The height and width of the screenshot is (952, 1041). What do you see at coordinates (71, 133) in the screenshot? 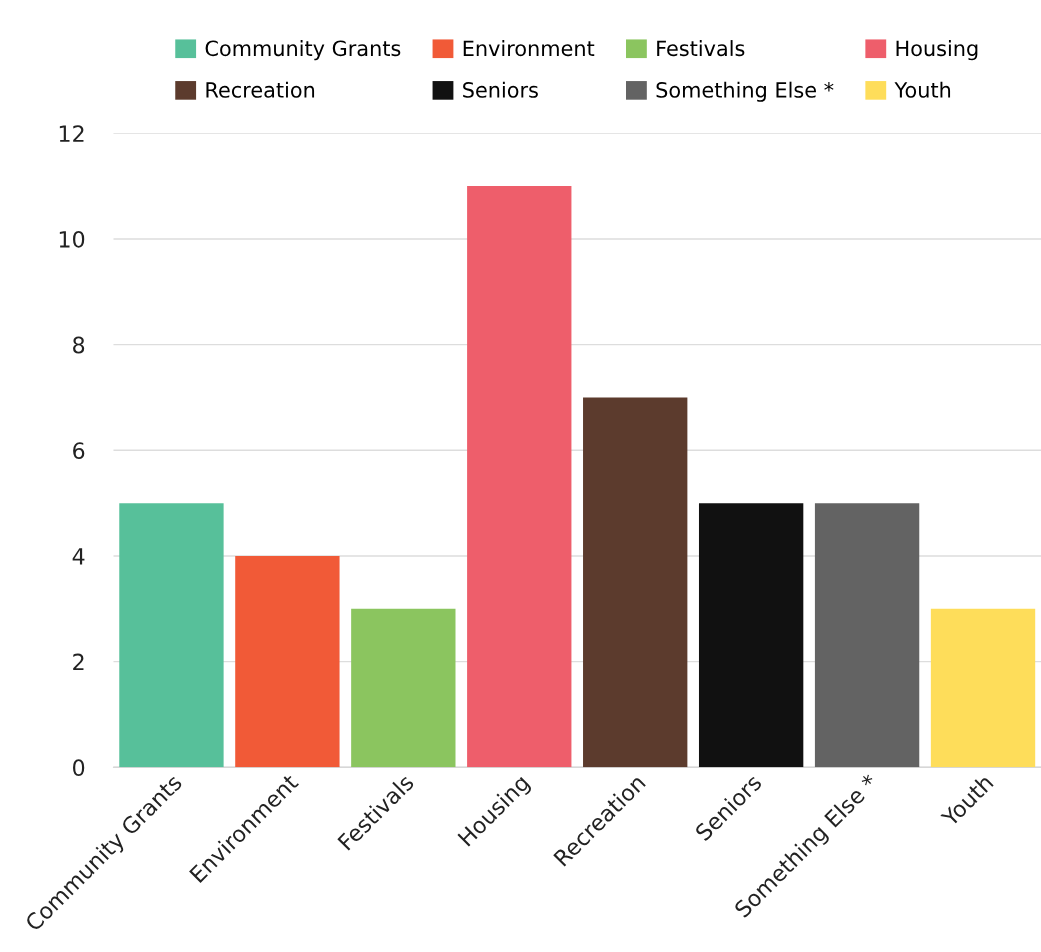
I see `y-tick-label: 12` at bounding box center [71, 133].